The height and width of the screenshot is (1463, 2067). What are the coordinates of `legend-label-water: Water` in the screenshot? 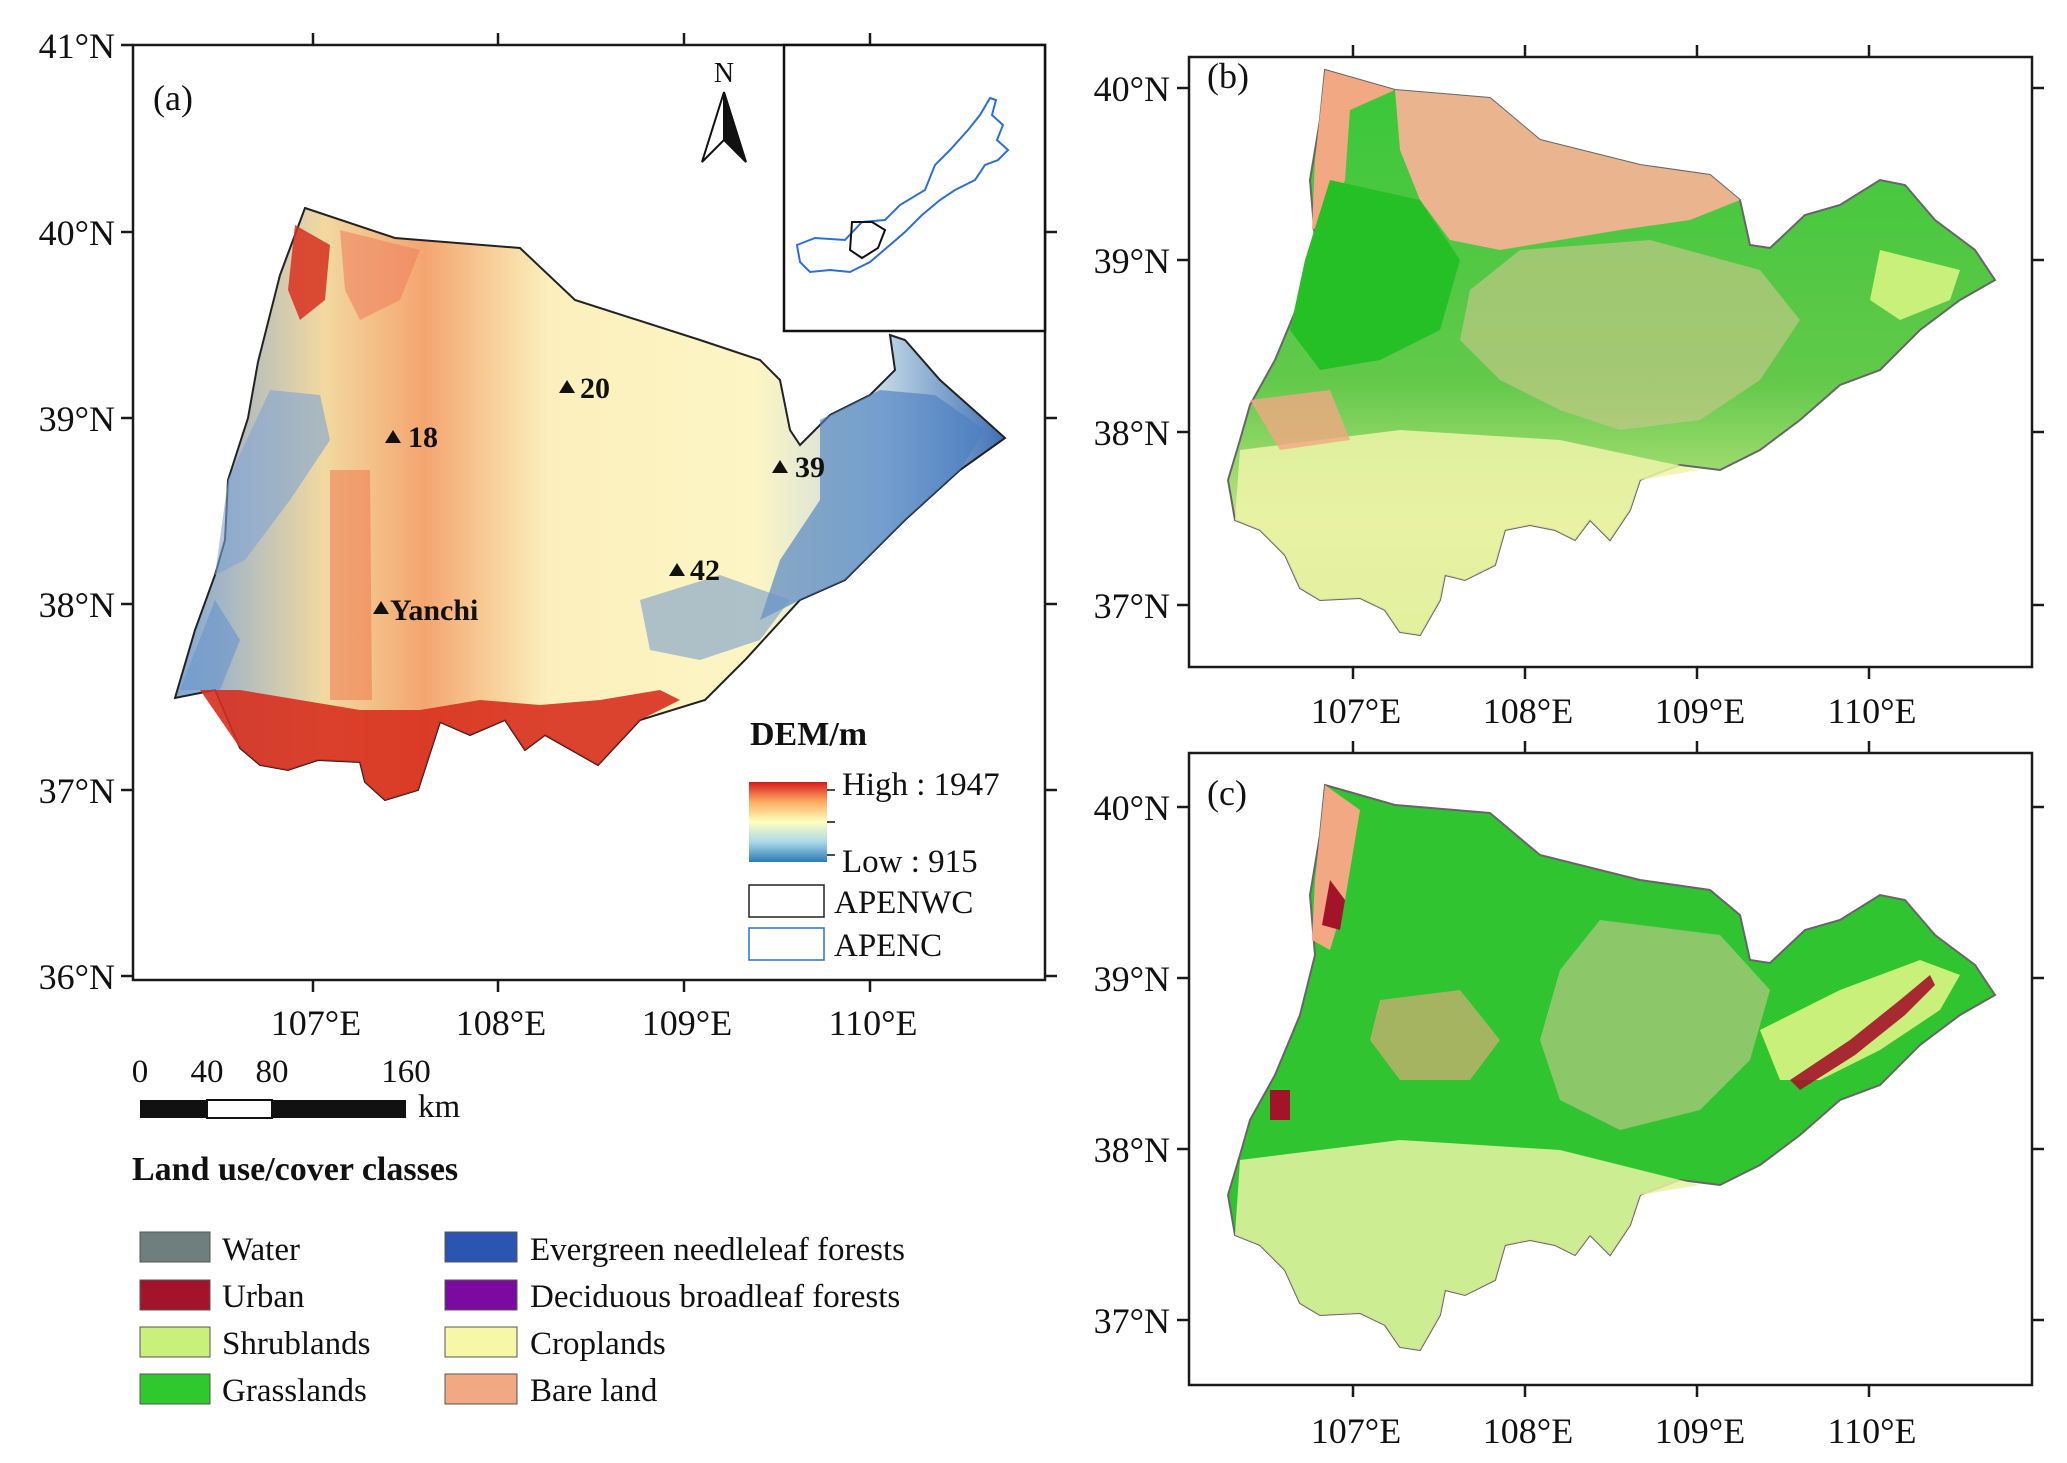 It's located at (261, 1250).